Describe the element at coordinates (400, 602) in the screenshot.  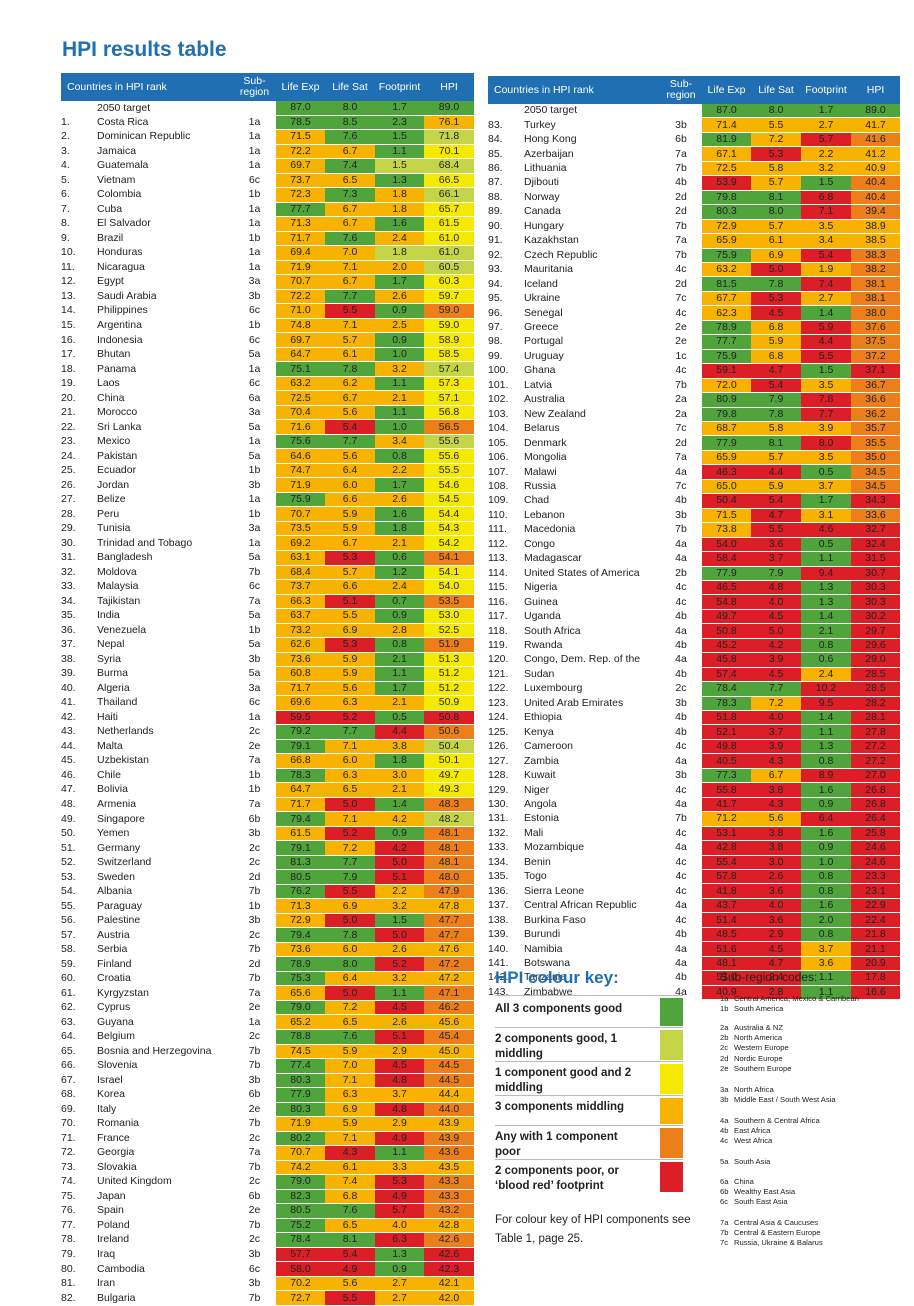
I see `footprint-value: 0.7` at that location.